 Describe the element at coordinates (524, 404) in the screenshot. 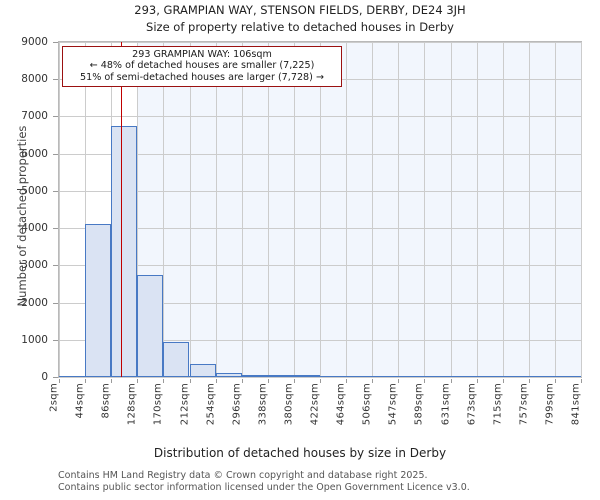

I see `x-axis-tick-label: 757sqm` at that location.